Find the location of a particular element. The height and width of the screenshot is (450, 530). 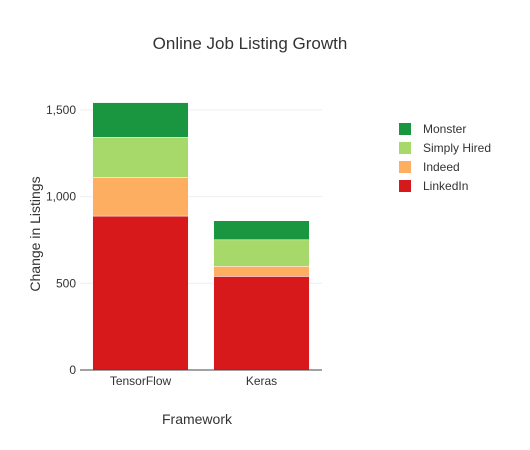

legend: Monster Simply Hired Indeed LinkedIn is located at coordinates (445, 157).